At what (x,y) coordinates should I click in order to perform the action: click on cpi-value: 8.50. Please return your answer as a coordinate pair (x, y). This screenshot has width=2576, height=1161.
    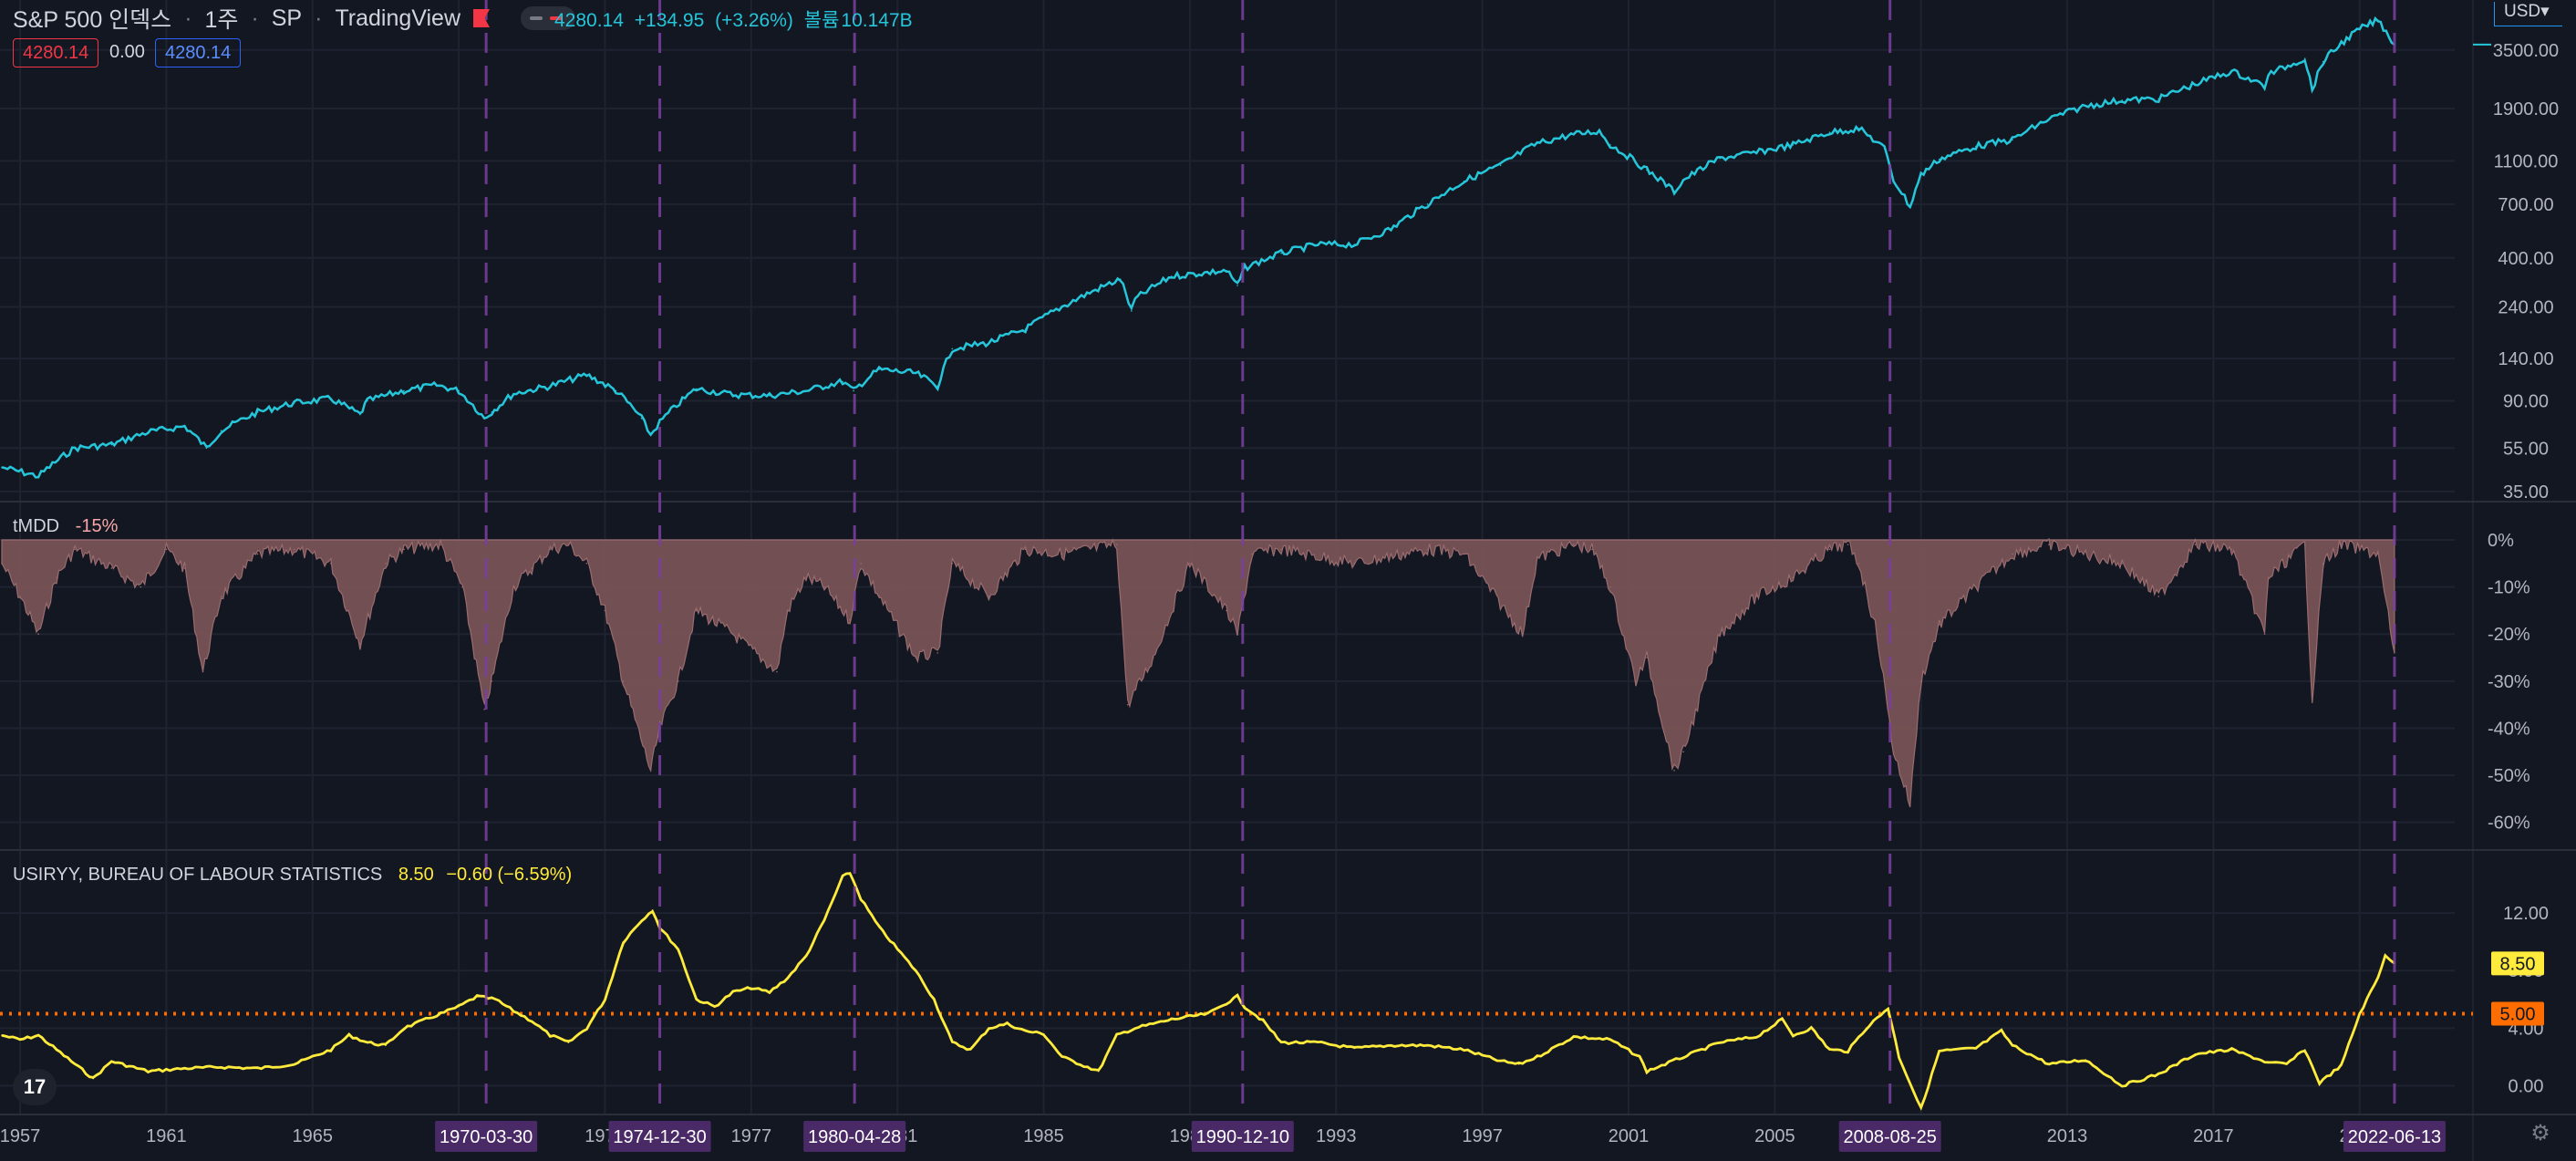
    Looking at the image, I should click on (416, 875).